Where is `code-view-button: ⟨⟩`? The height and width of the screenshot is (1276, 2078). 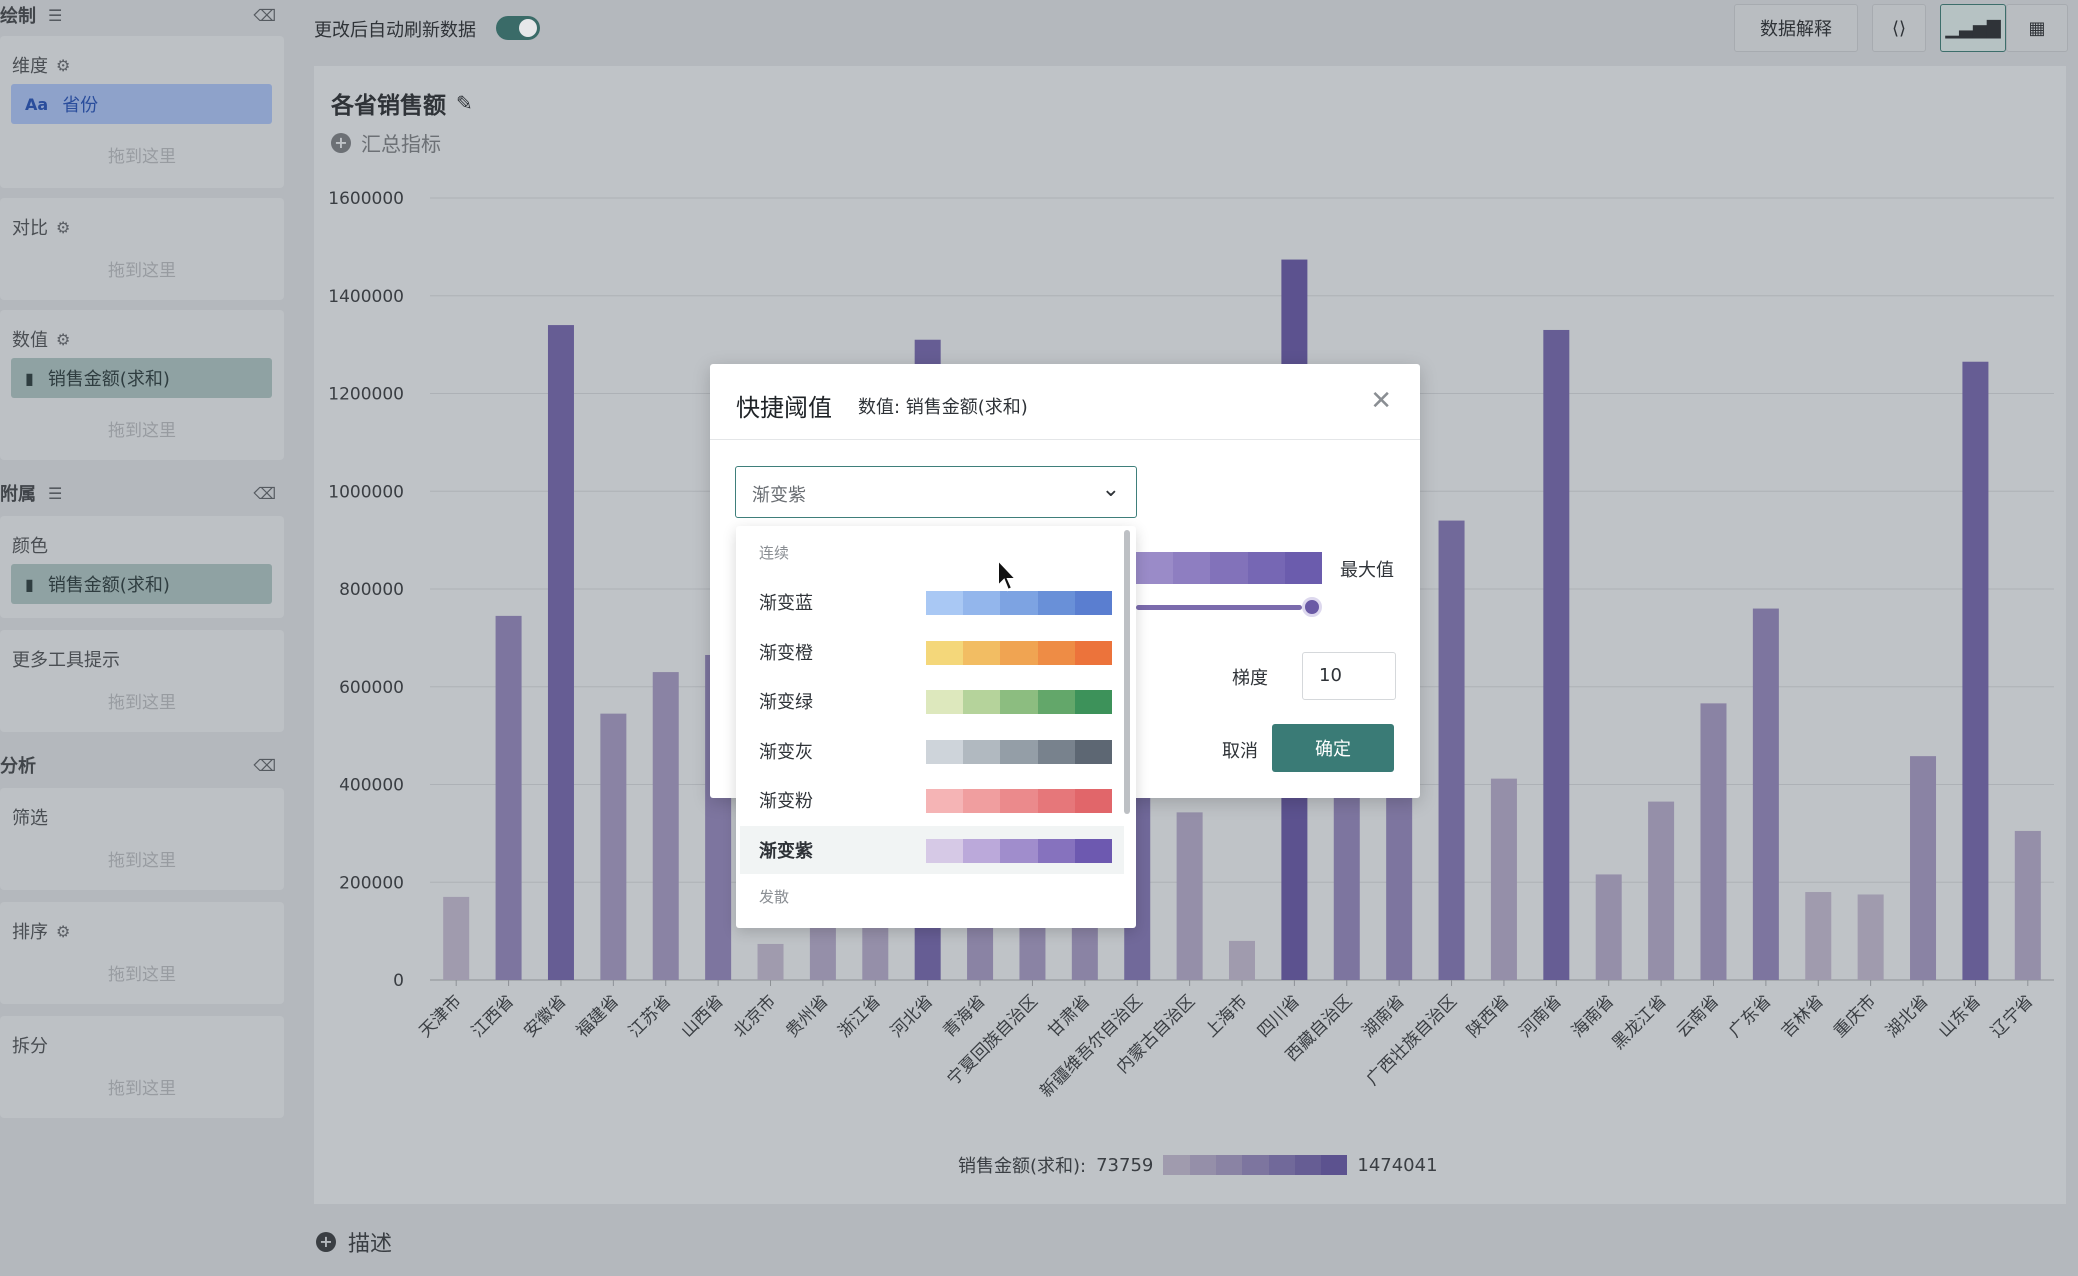
code-view-button: ⟨⟩ is located at coordinates (1899, 28).